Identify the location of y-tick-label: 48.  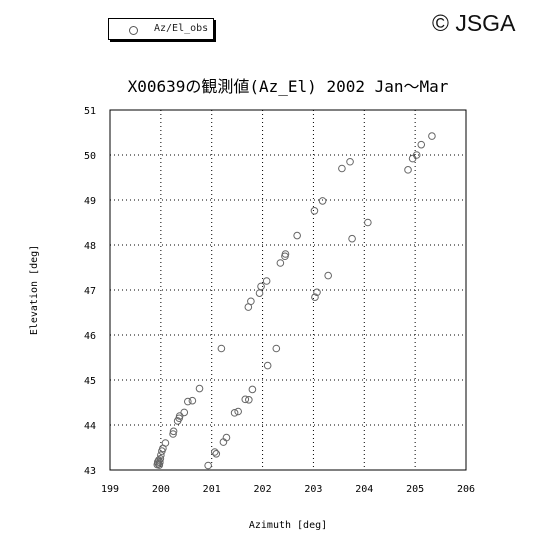
(90, 246).